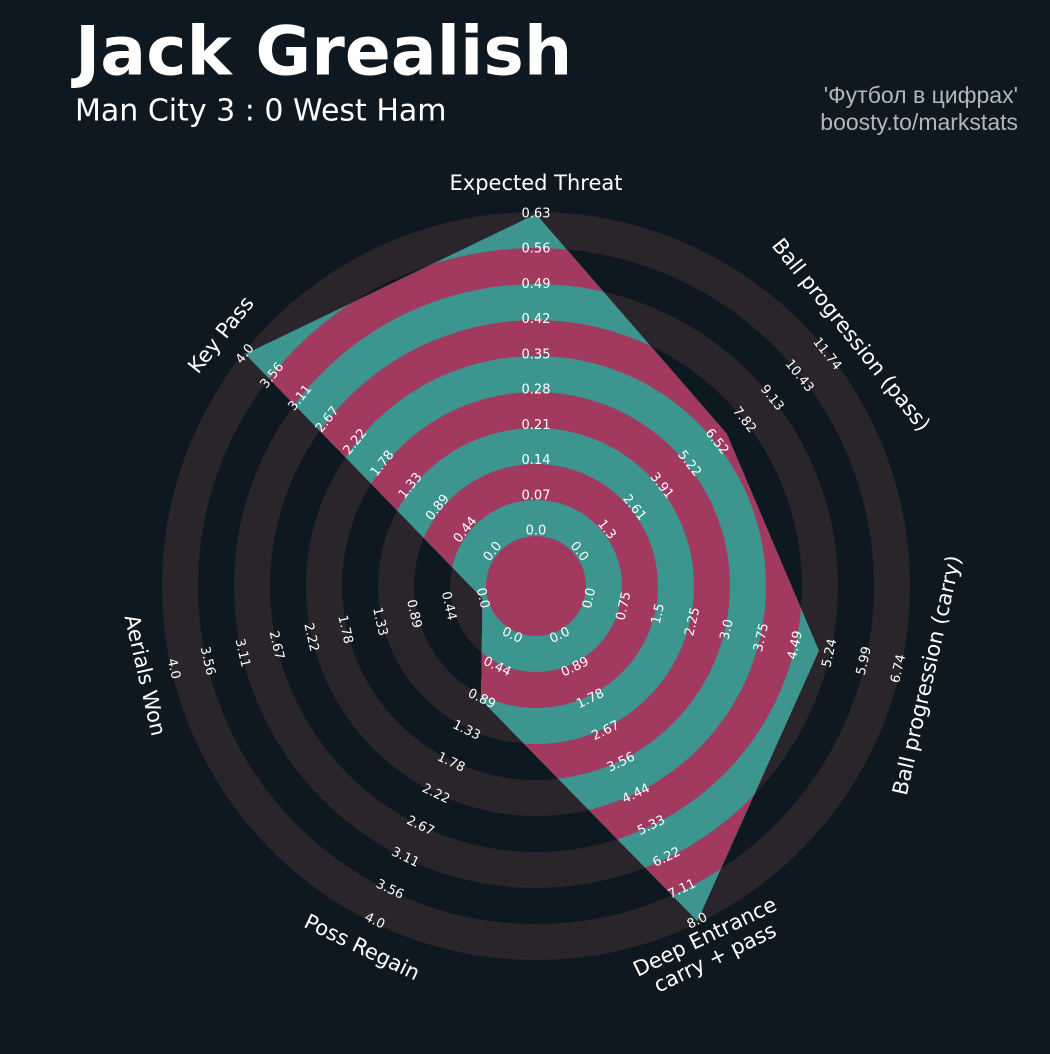 The height and width of the screenshot is (1054, 1050). What do you see at coordinates (623, 606) in the screenshot?
I see `tick-label: 0.75` at bounding box center [623, 606].